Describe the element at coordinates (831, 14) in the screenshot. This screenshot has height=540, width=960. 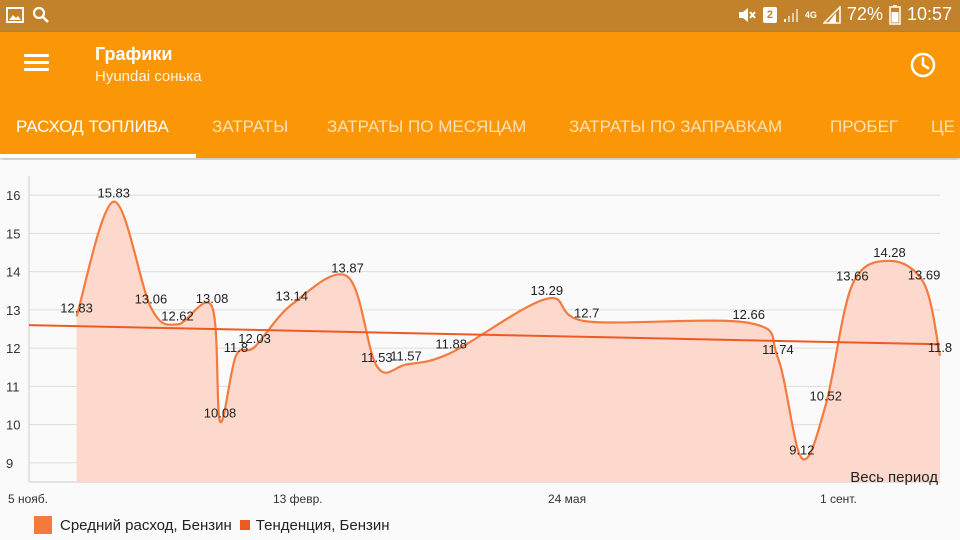
I see `signal-strength-icon` at that location.